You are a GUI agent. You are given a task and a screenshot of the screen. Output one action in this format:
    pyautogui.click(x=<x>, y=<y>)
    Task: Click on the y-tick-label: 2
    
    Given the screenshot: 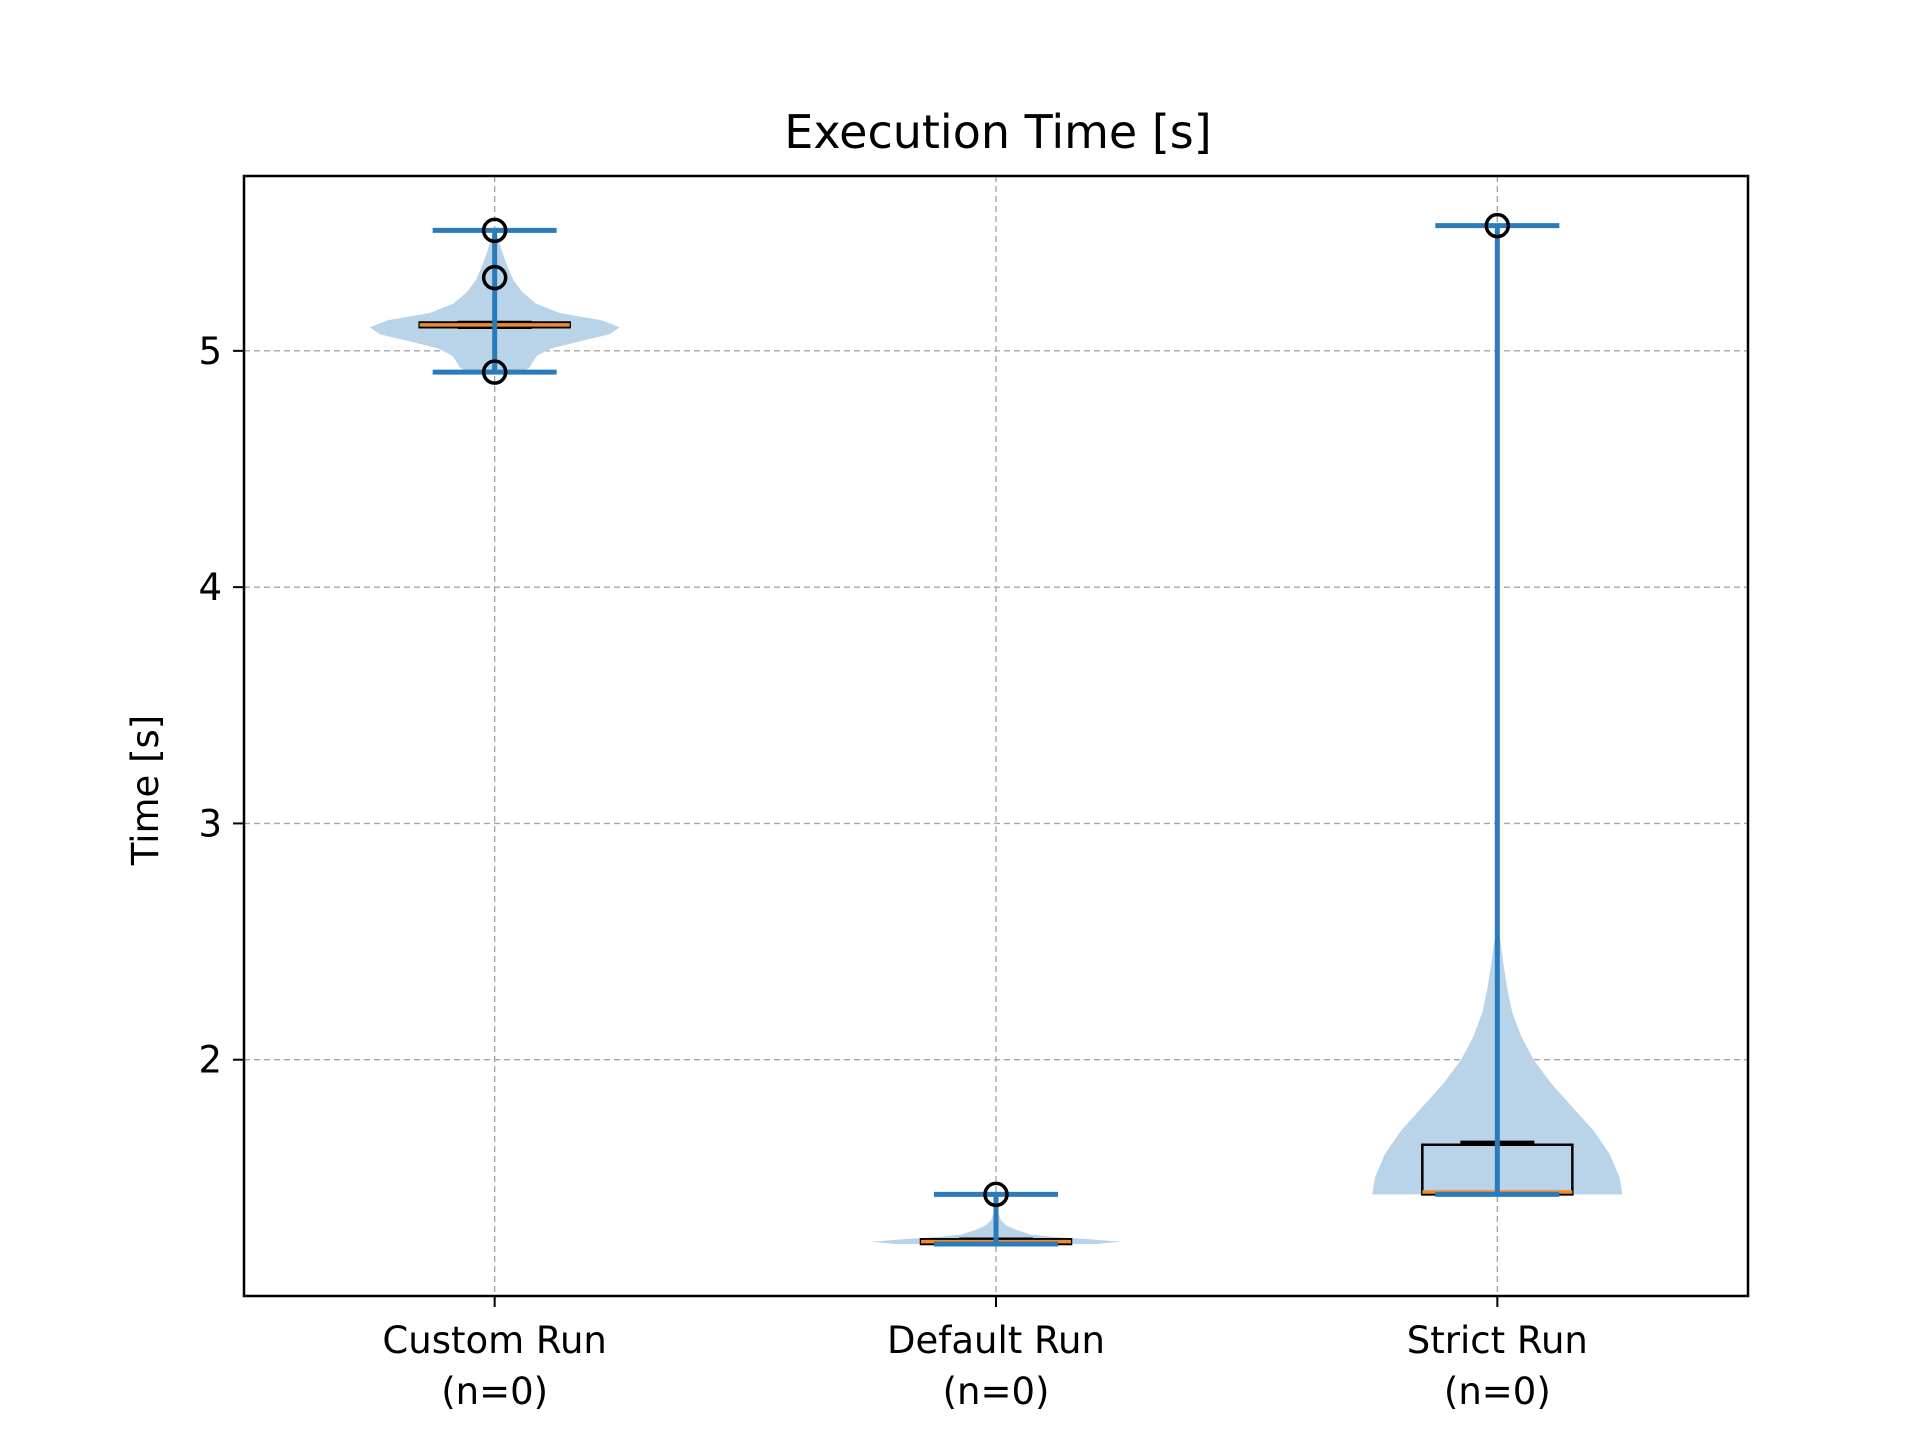 What is the action you would take?
    pyautogui.click(x=210, y=1060)
    